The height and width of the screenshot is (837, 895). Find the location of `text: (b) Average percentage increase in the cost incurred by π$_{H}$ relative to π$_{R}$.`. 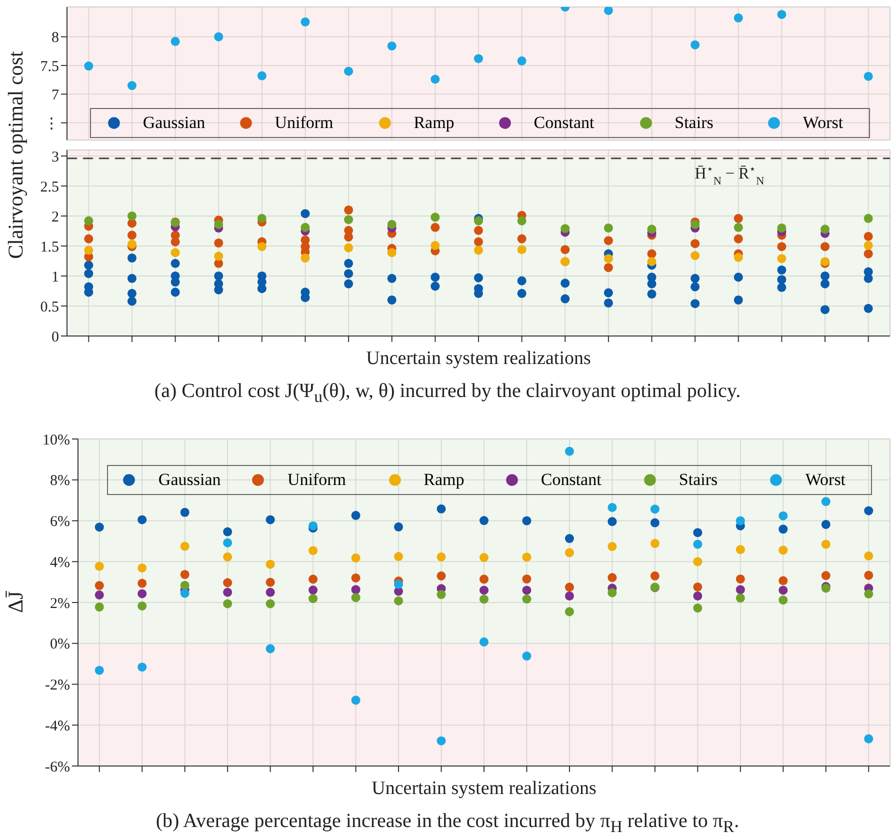

text: (b) Average percentage increase in the cost incurred by π$_{H}$ relative to π$_{R}$. is located at coordinates (447, 823).